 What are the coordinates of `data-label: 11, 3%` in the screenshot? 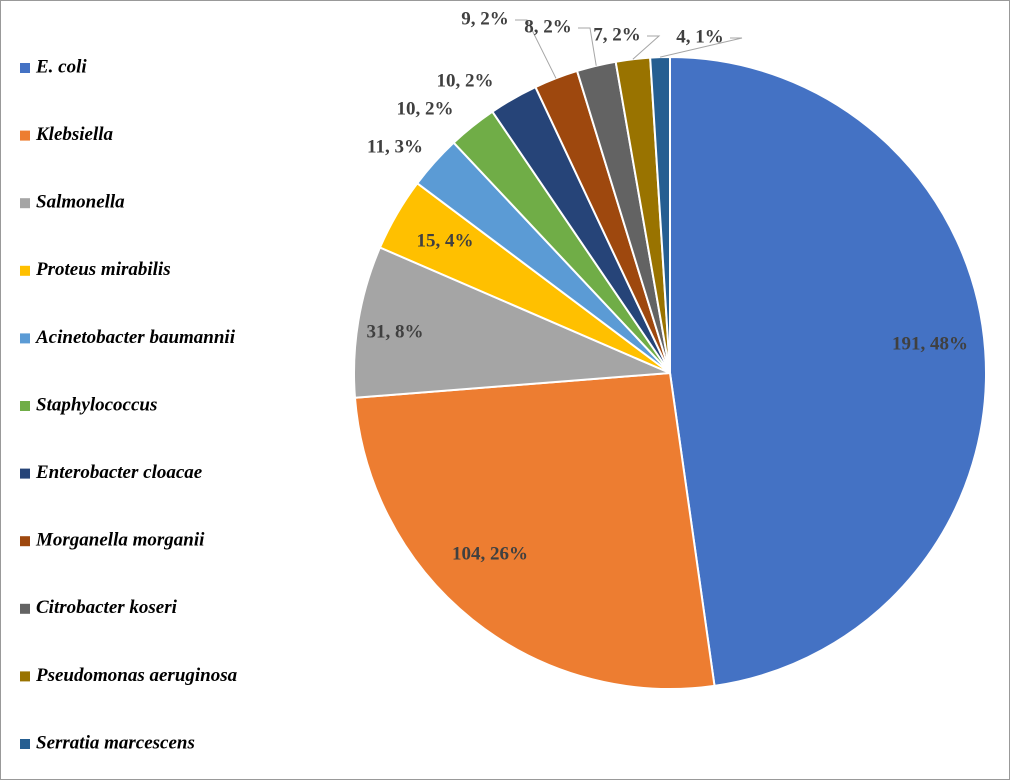 It's located at (395, 146).